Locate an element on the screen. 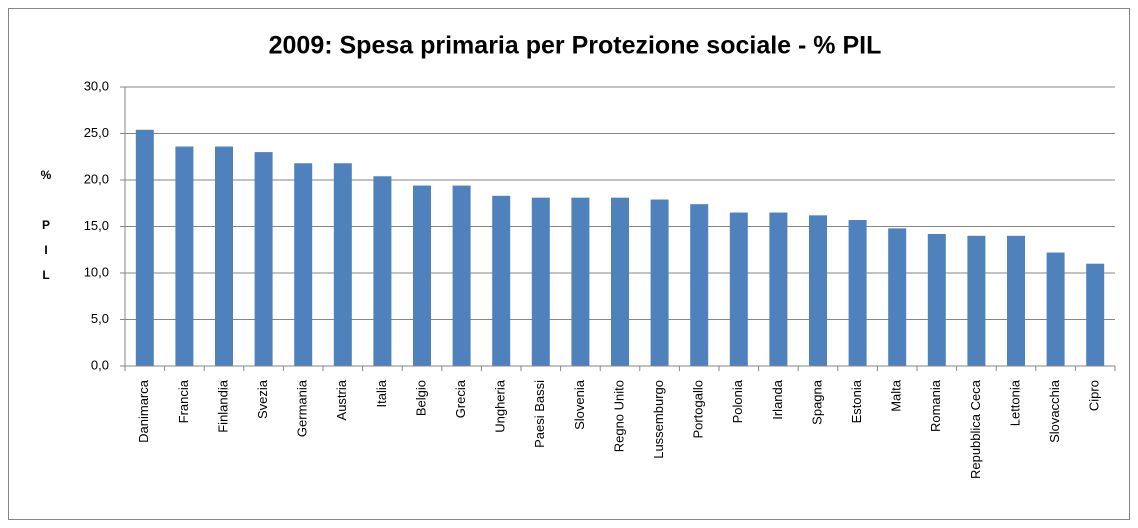 Image resolution: width=1138 pixels, height=528 pixels. x-tick-label: Slovenia is located at coordinates (579, 404).